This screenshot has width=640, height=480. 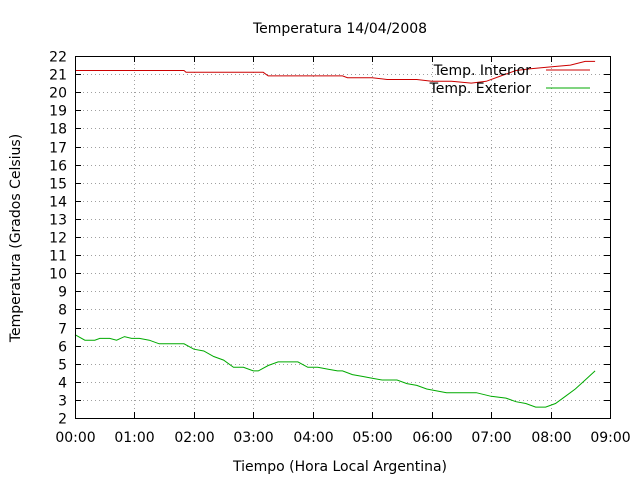 I want to click on y-tick-label: 12, so click(x=58, y=239).